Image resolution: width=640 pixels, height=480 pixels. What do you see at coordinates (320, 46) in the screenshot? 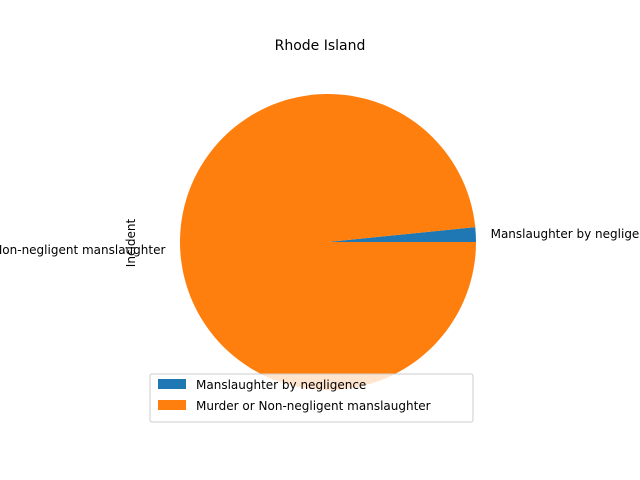
I see `chart-title: Rhode Island` at bounding box center [320, 46].